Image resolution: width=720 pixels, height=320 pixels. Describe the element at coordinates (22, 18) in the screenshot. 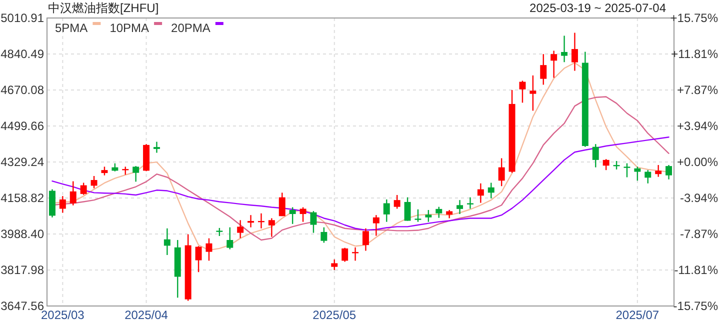

I see `y-tick-label: 5010.91` at that location.